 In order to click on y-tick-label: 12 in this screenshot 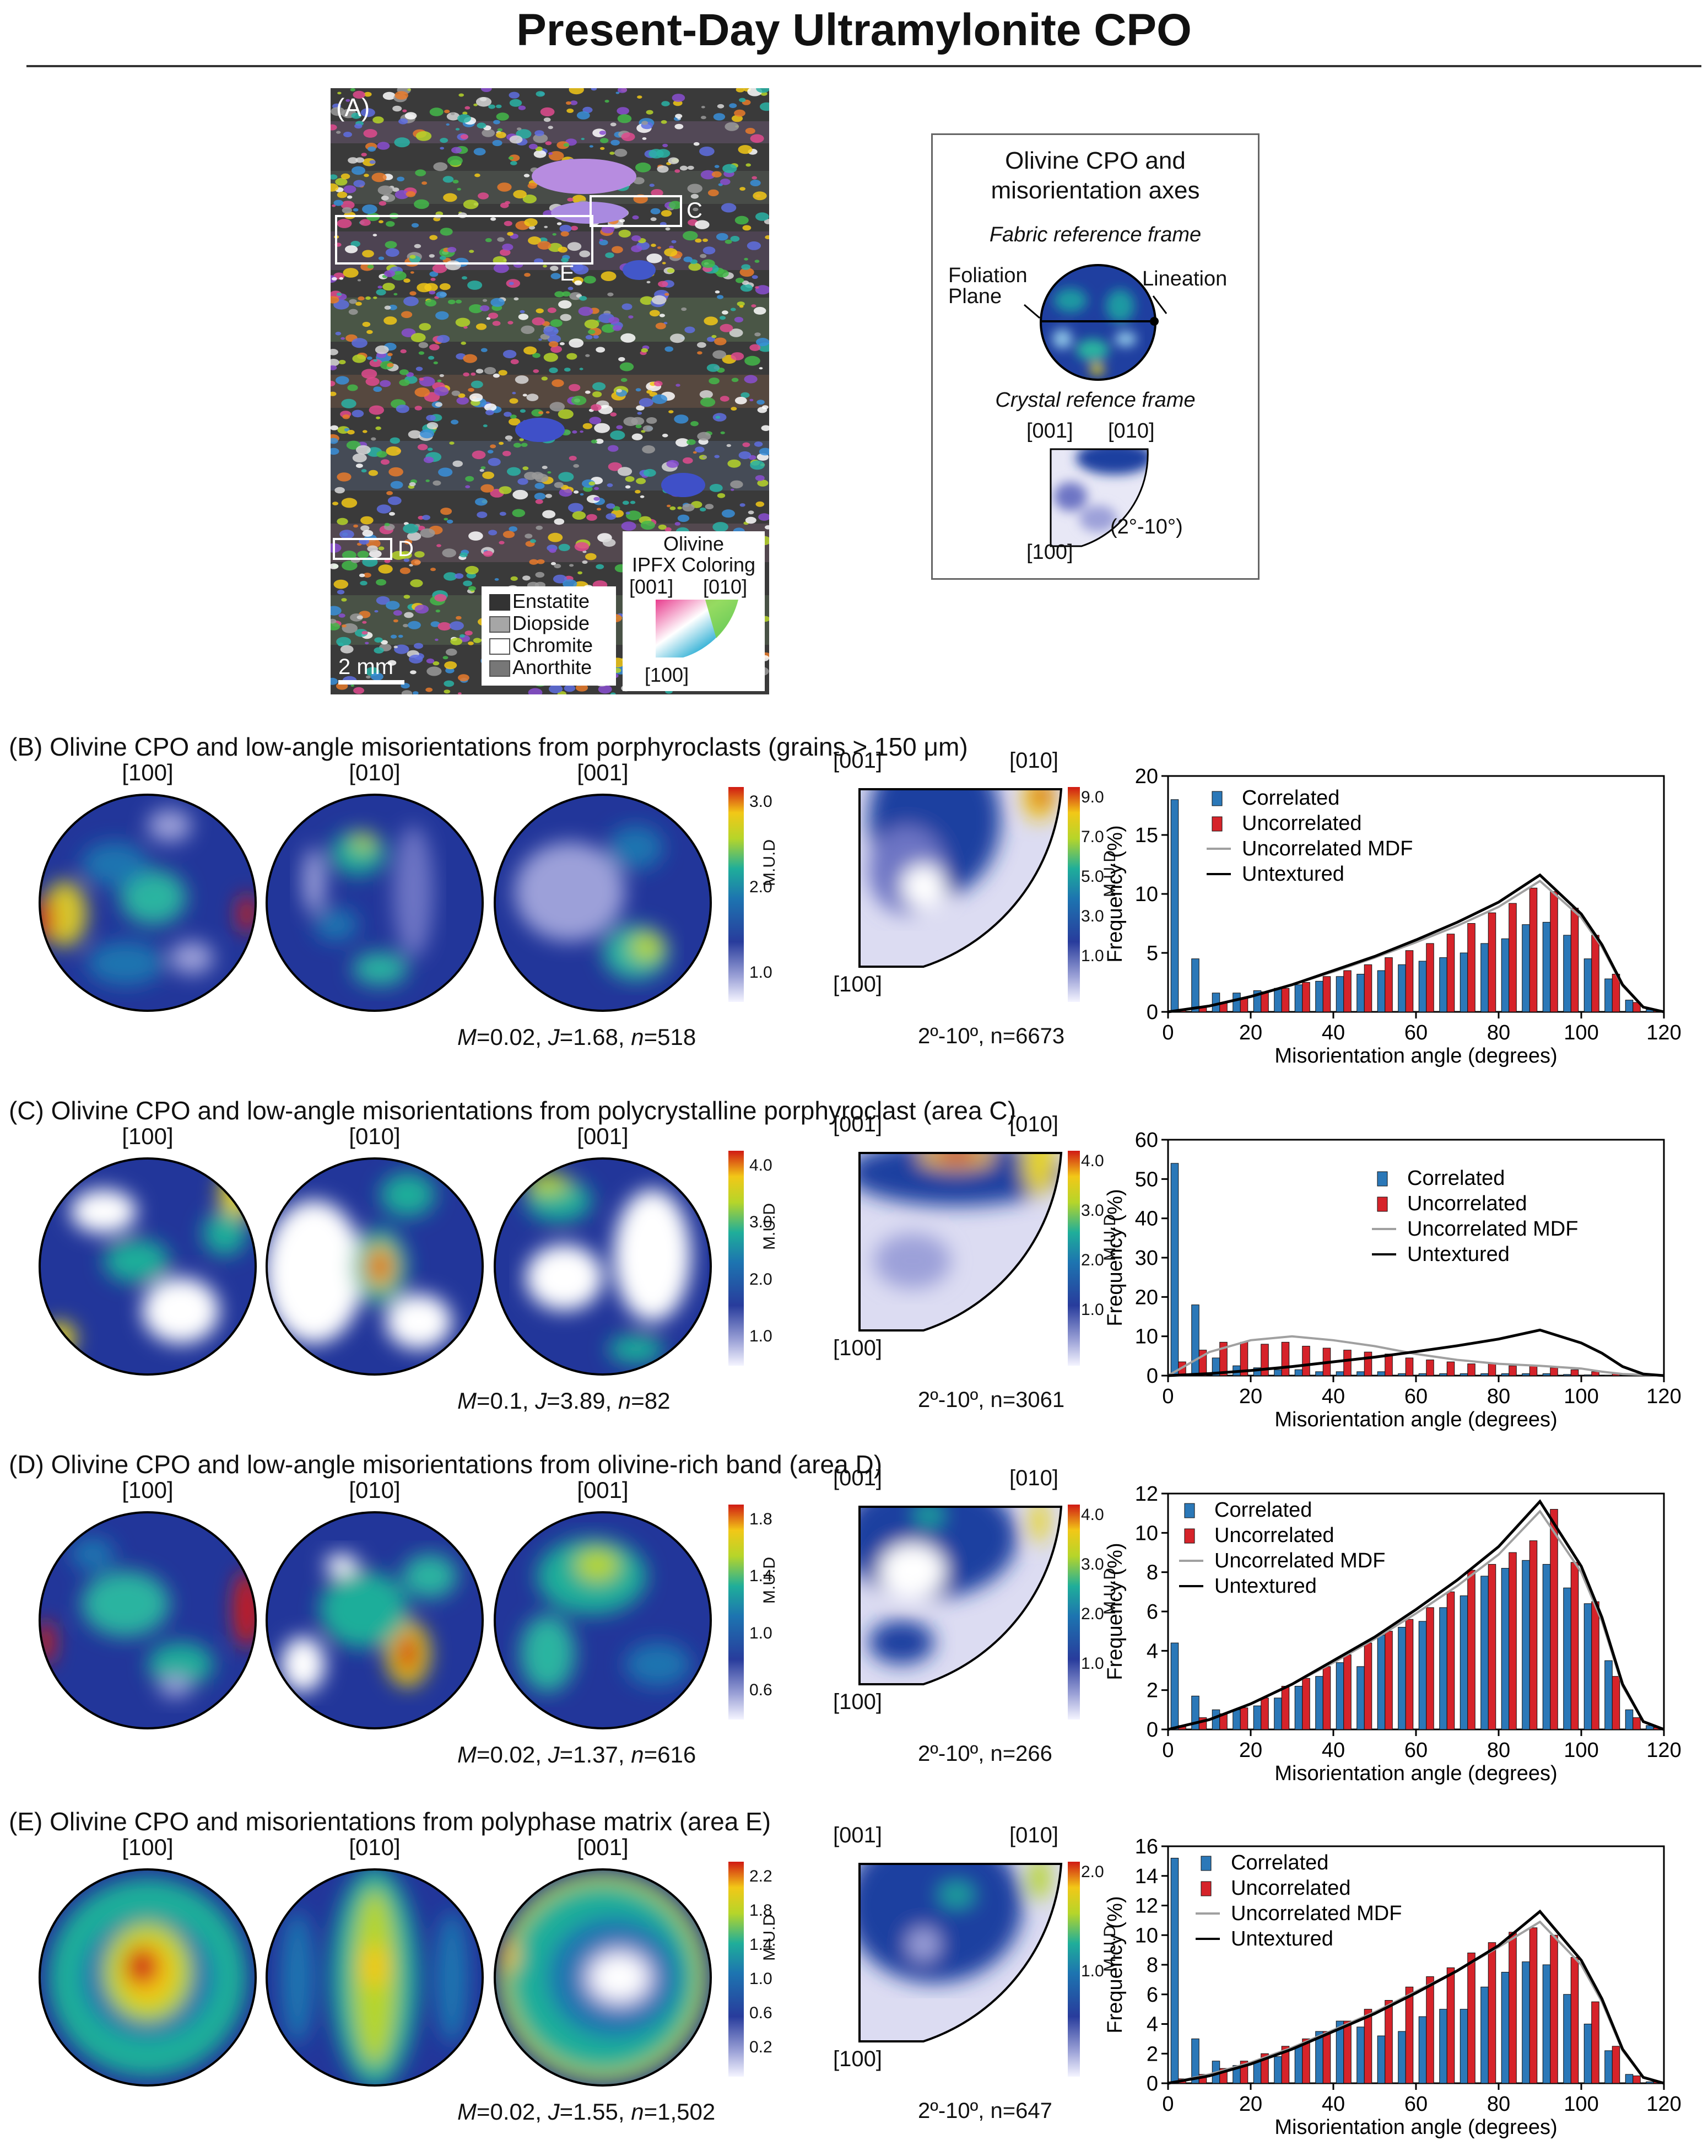, I will do `click(1147, 1906)`.